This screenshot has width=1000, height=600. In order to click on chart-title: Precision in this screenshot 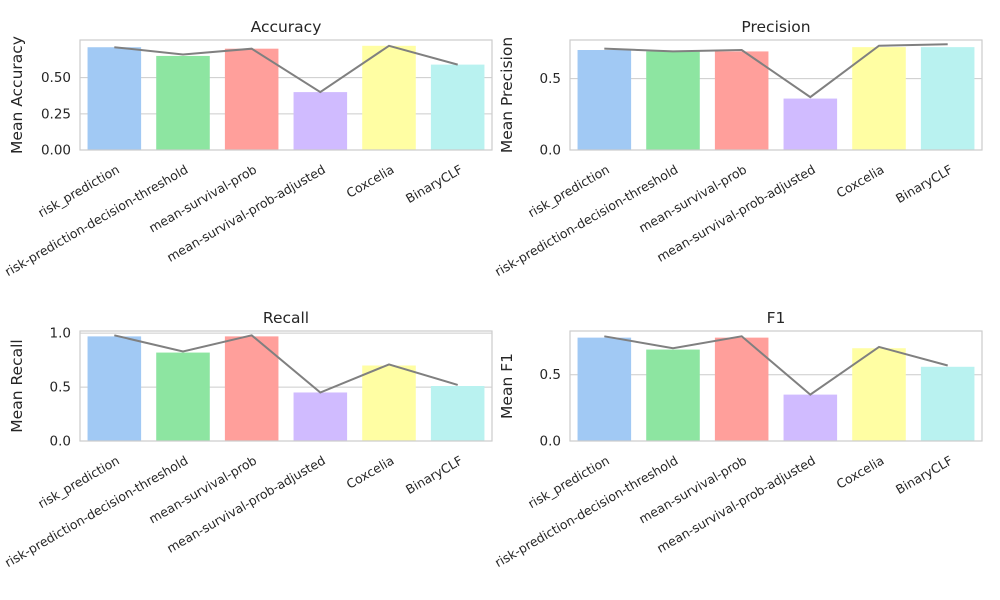, I will do `click(775, 27)`.